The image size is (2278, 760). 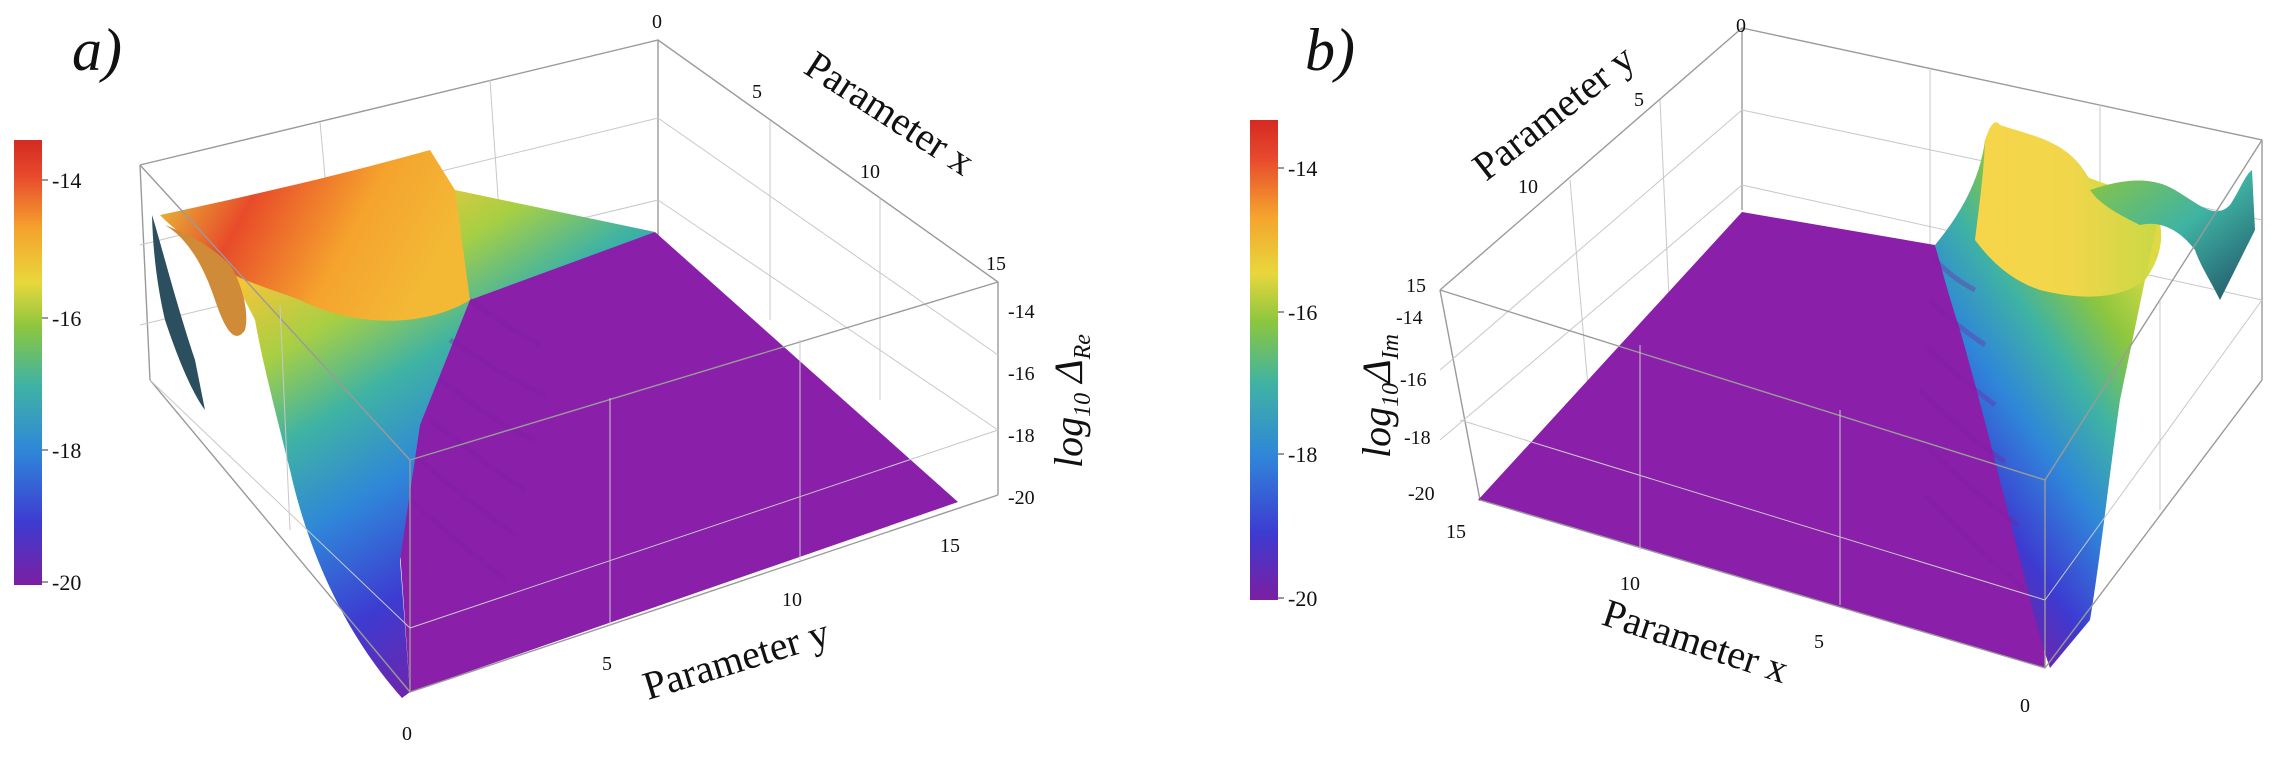 What do you see at coordinates (1391, 347) in the screenshot?
I see `z-label-sub2: Im` at bounding box center [1391, 347].